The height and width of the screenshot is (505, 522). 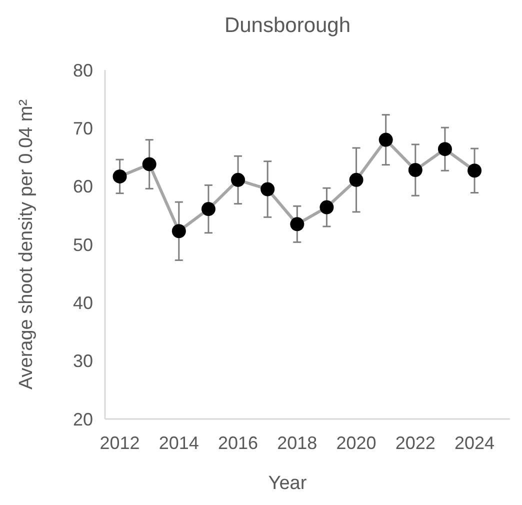 I want to click on x-tick-label: 2020, so click(x=356, y=443).